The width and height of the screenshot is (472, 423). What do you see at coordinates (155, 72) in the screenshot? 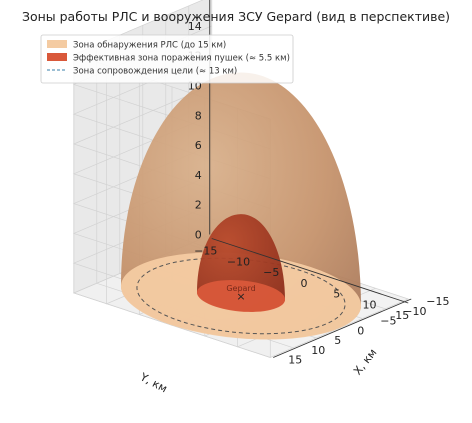
I see `legend-label-tracking: Зона сопровождения цели (≈ 13 км)` at bounding box center [155, 72].